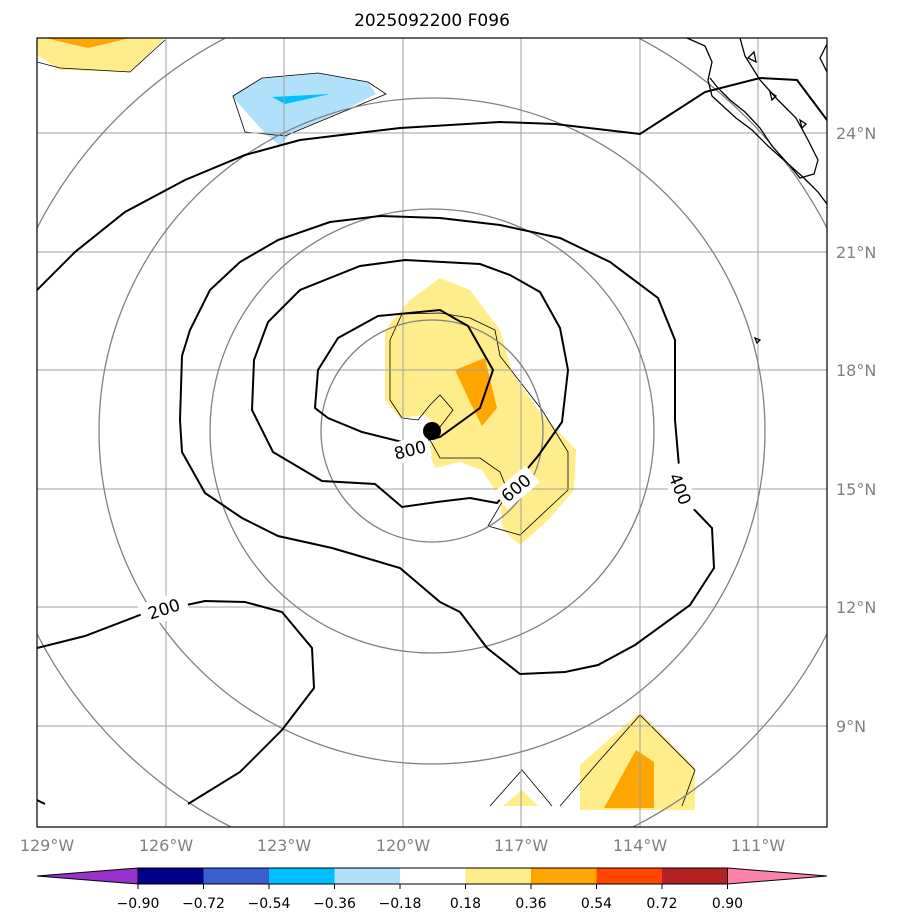 This screenshot has height=924, width=897. I want to click on lat-tick-12n: 12°N, so click(856, 607).